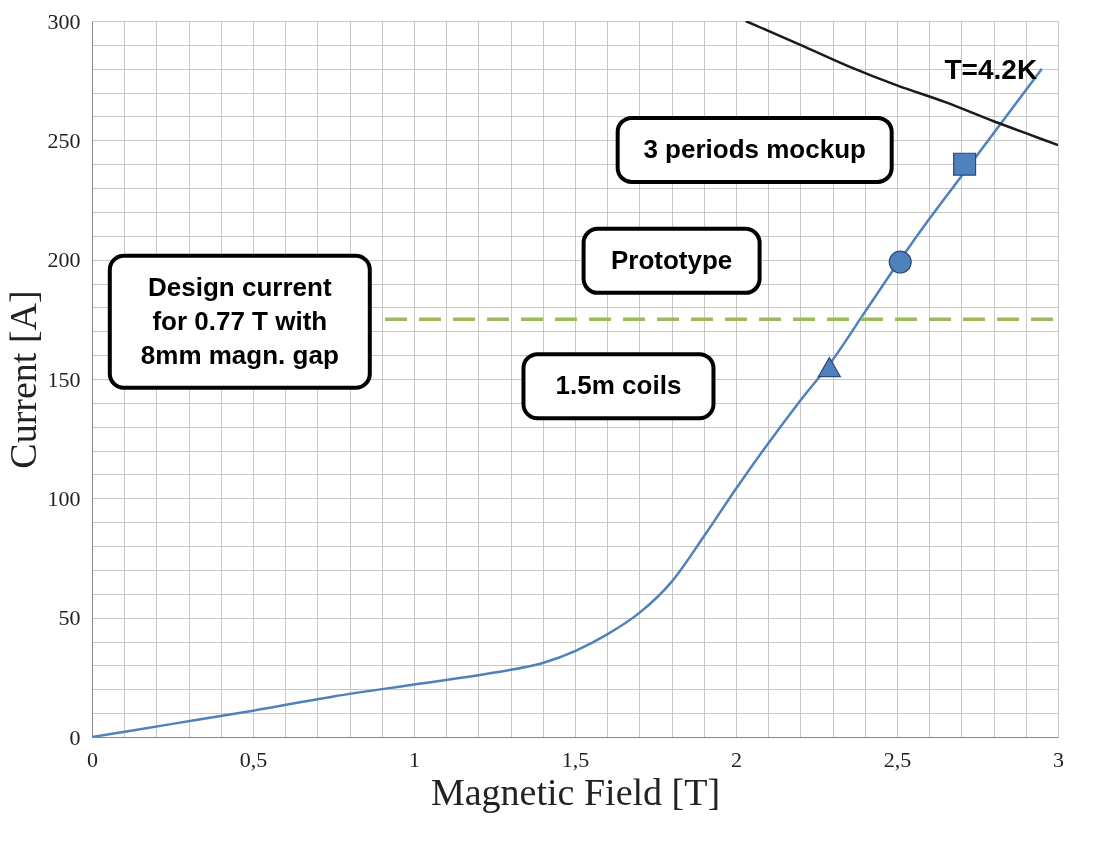 The image size is (1115, 853). I want to click on annotation: 3 periods mockup, so click(754, 148).